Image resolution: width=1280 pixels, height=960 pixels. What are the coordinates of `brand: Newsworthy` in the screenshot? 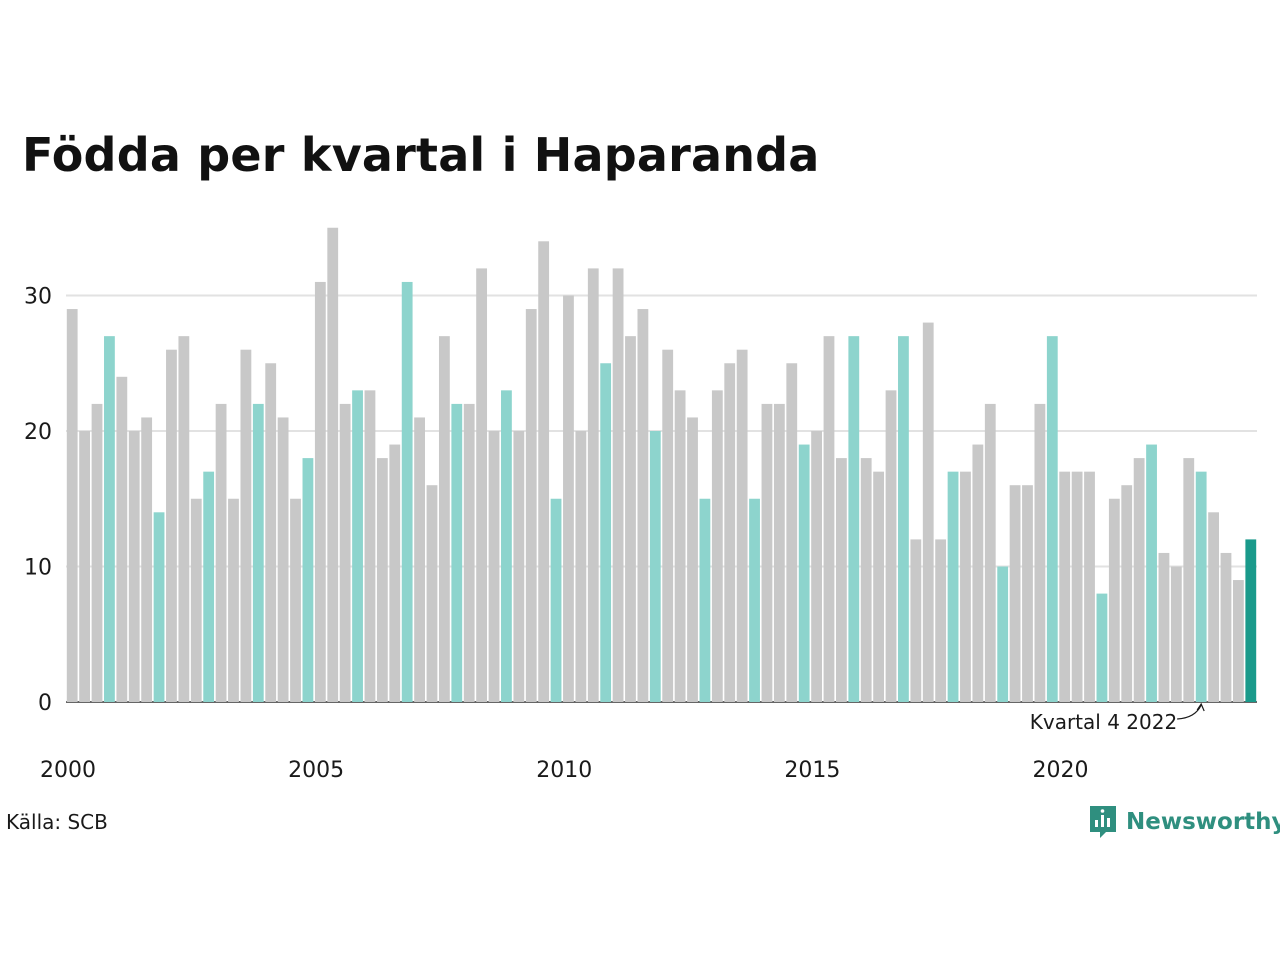 It's located at (1184, 822).